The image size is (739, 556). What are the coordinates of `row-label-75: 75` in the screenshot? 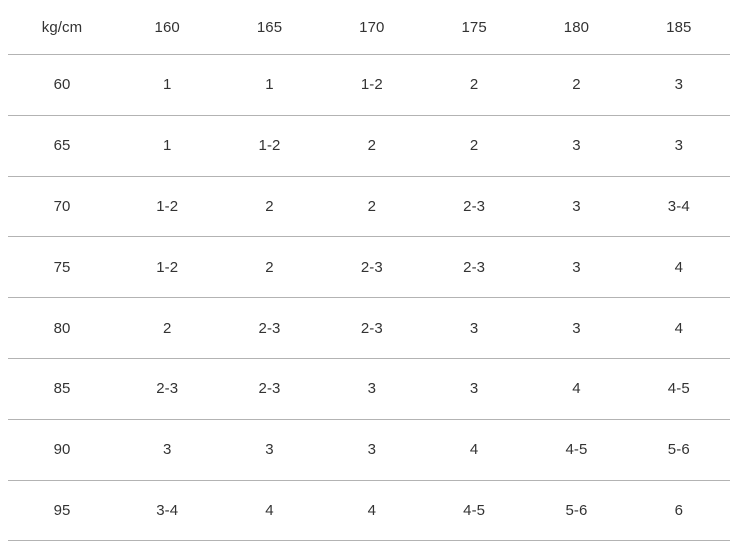 It's located at (62, 267).